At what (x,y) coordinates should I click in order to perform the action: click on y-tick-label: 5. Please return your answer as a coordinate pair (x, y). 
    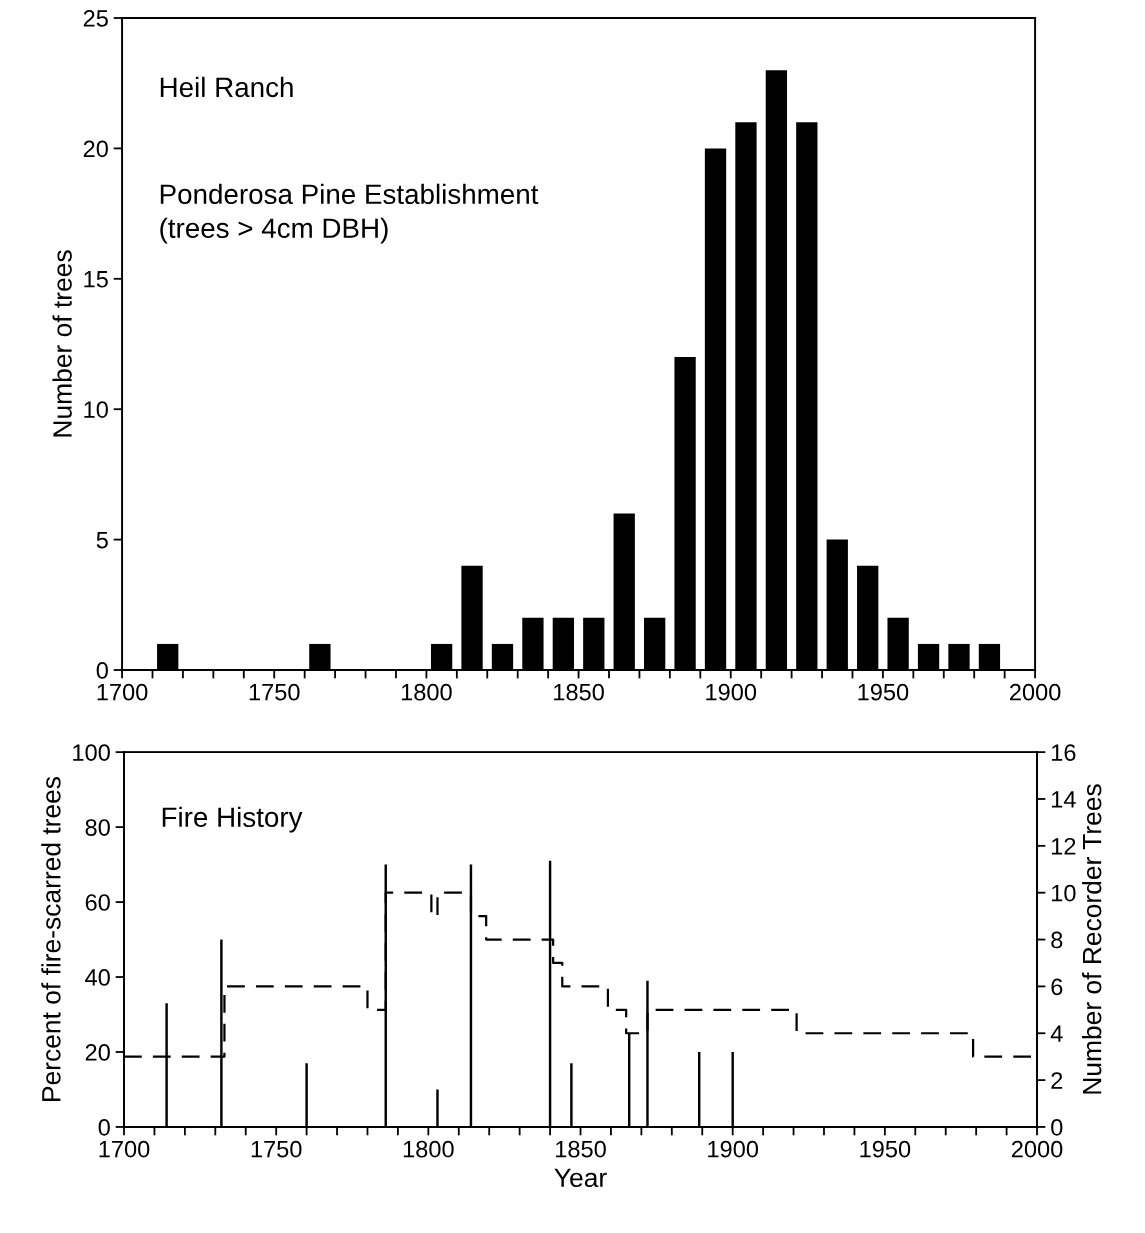
    Looking at the image, I should click on (102, 540).